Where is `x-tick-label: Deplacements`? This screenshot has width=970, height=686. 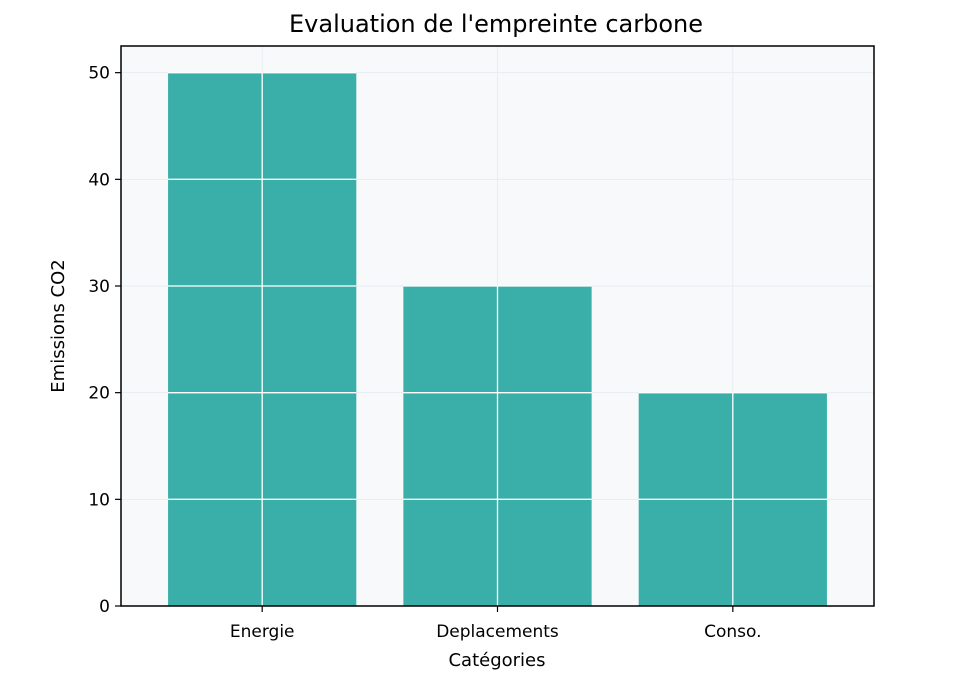 x-tick-label: Deplacements is located at coordinates (497, 632).